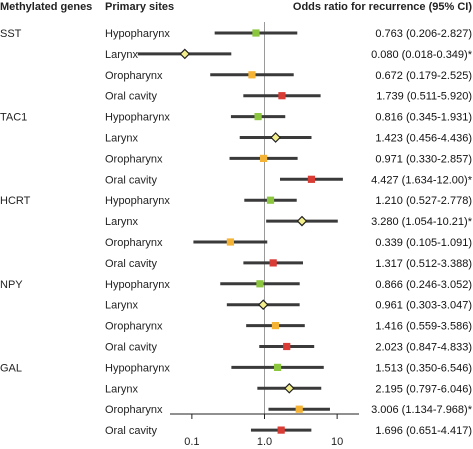 This screenshot has width=473, height=449. Describe the element at coordinates (191, 442) in the screenshot. I see `x-tick-label: 0.1` at that location.